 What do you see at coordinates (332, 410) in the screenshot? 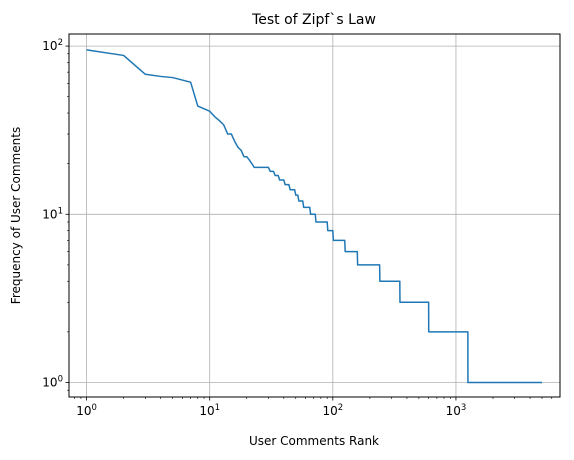
I see `x-tick-label: 102` at bounding box center [332, 410].